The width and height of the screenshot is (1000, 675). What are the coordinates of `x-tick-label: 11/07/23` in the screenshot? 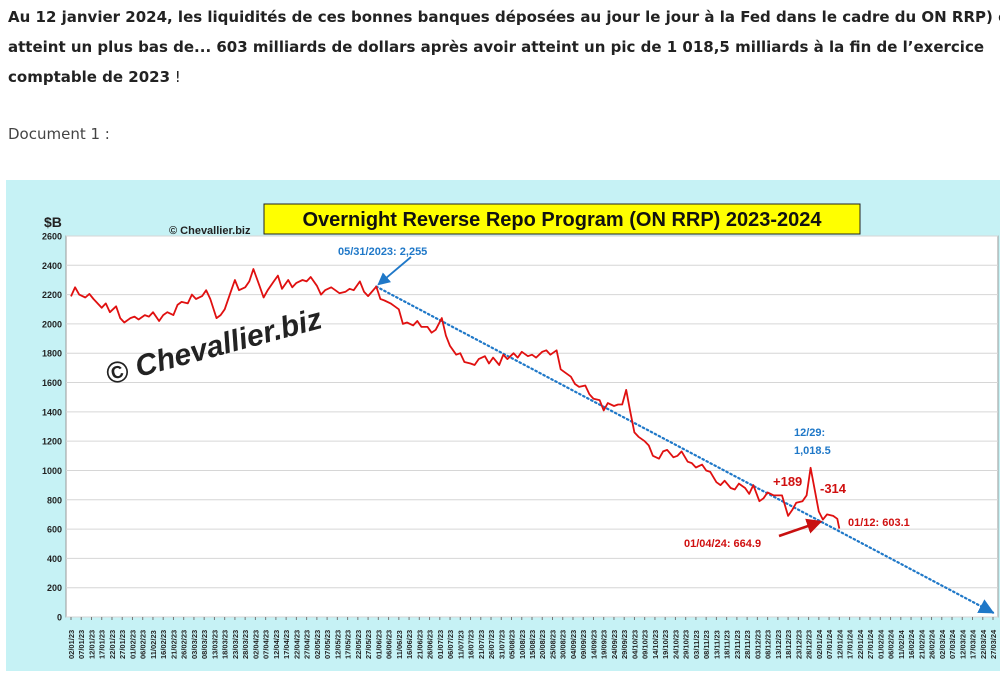 It's located at (460, 644).